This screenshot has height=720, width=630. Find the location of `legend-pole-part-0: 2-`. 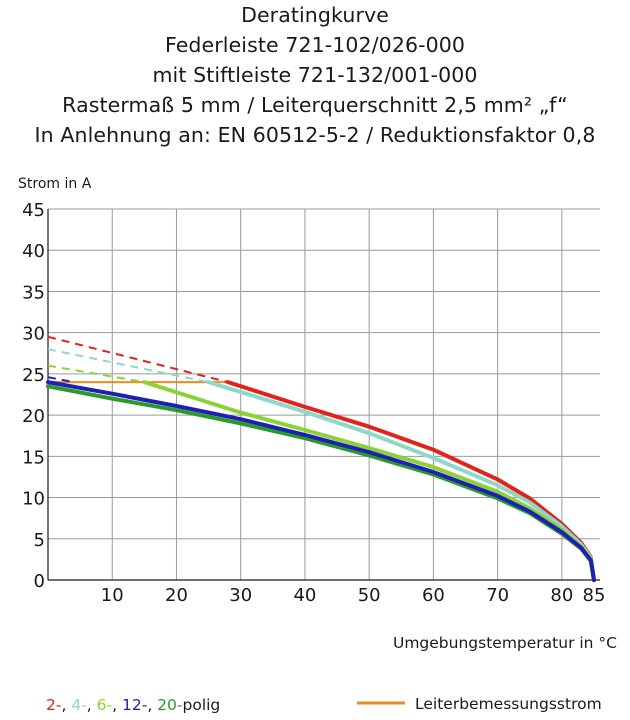

legend-pole-part-0: 2- is located at coordinates (53, 705).